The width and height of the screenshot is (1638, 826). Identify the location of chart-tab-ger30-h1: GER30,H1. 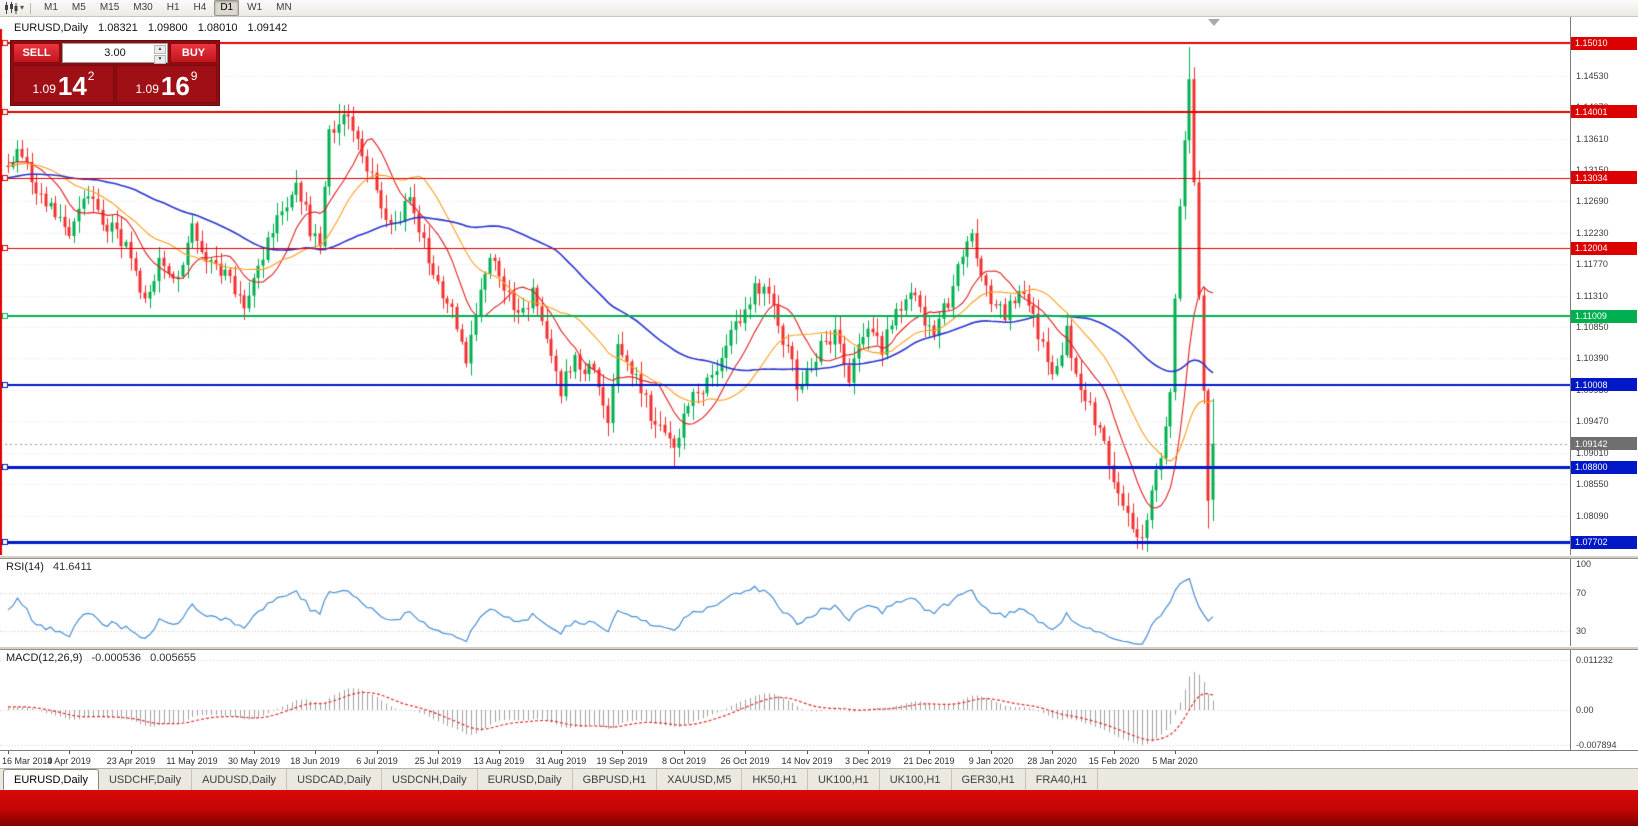
(989, 779).